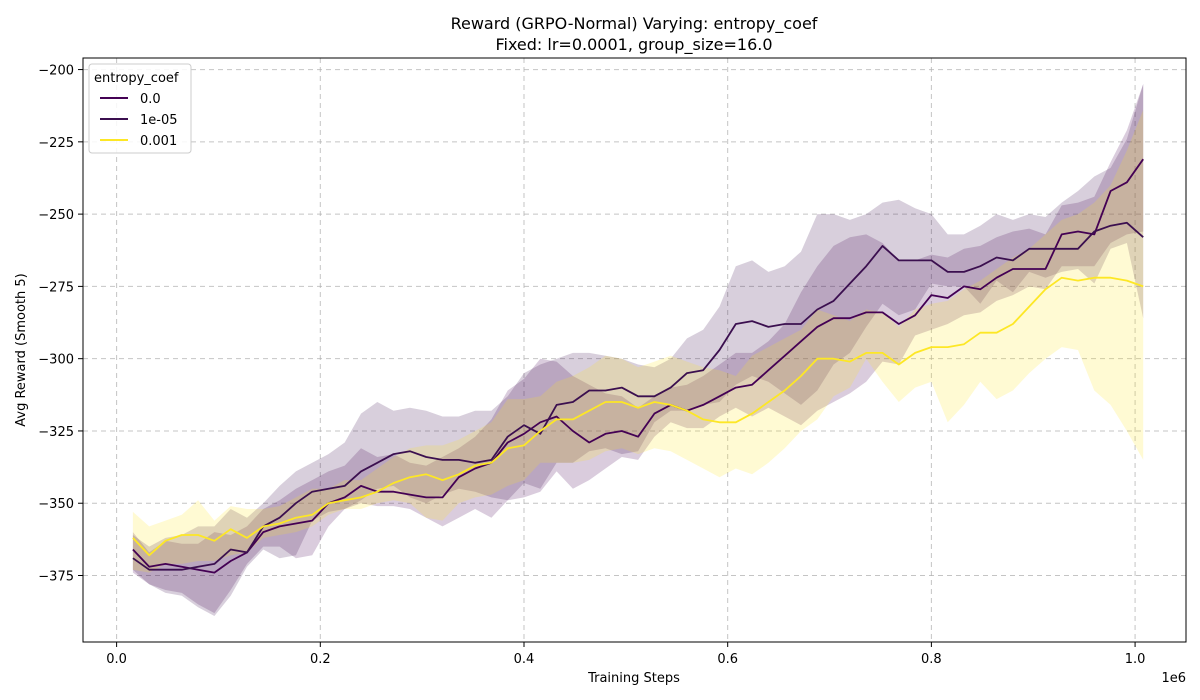 Image resolution: width=1200 pixels, height=700 pixels. Describe the element at coordinates (56, 287) in the screenshot. I see `y-tick-label: −275` at that location.